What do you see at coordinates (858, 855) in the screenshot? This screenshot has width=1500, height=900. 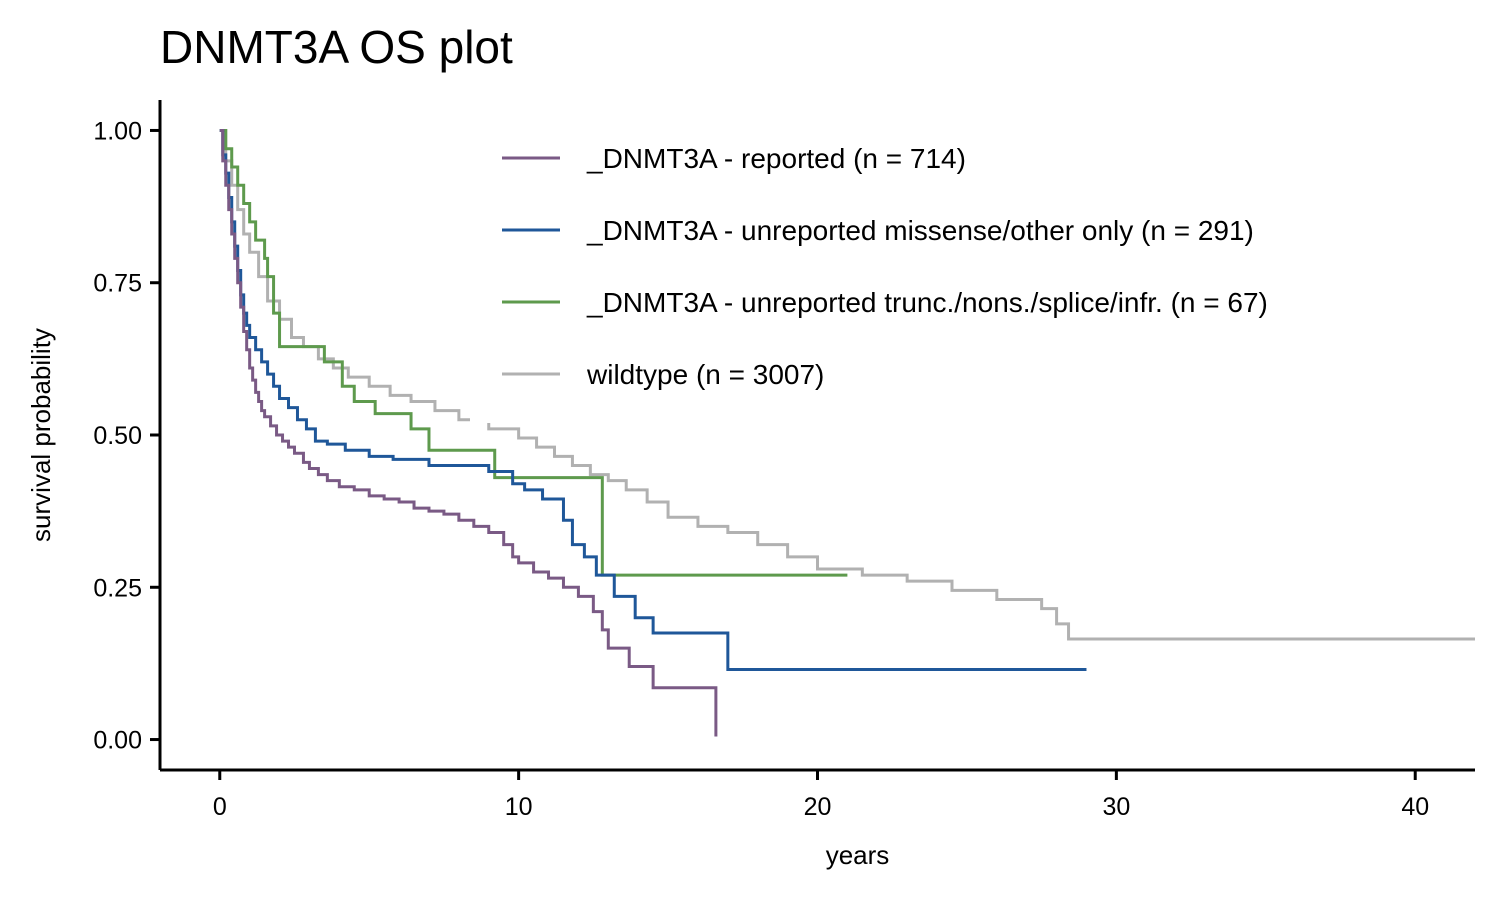 I see `x-axis-label: years` at bounding box center [858, 855].